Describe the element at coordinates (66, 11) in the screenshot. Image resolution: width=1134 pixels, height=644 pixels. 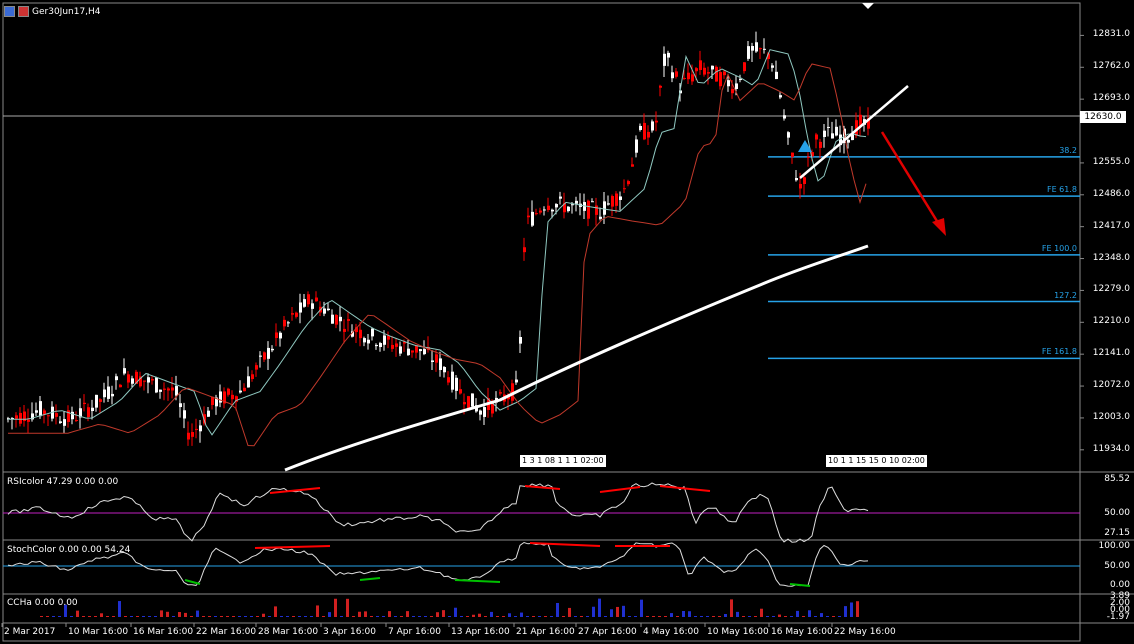
I see `chart-title: Ger30Jun17,H4` at that location.